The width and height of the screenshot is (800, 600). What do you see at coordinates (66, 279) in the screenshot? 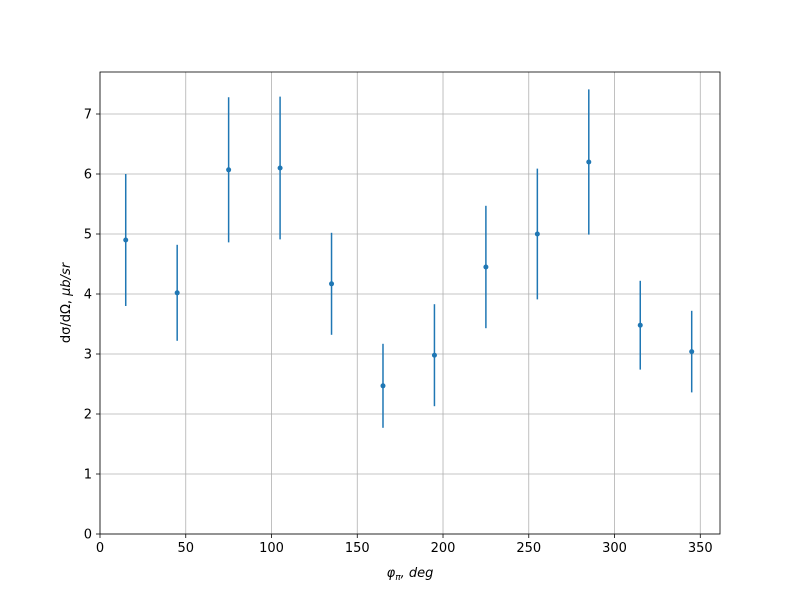
I see `y-label-unit: μb/sr` at bounding box center [66, 279].